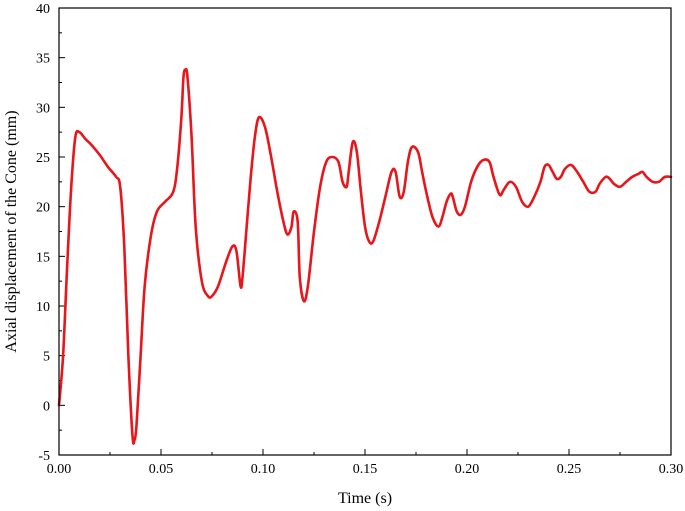 This screenshot has height=511, width=685. I want to click on y-tick-label: 10, so click(43, 307).